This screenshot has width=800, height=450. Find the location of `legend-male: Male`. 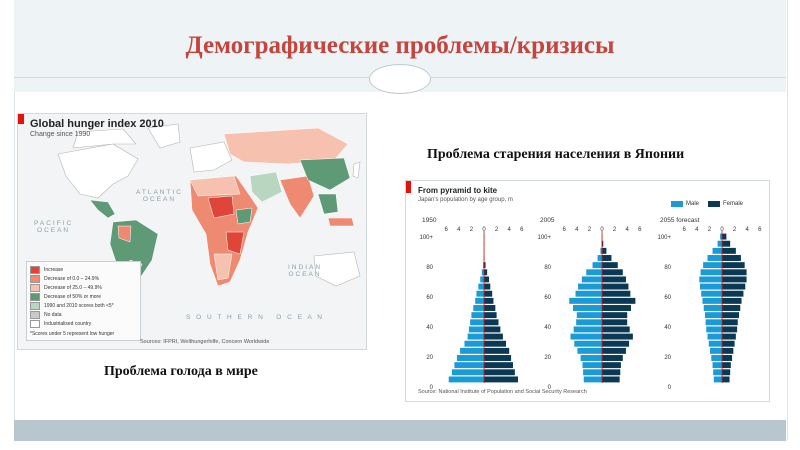

legend-male: Male is located at coordinates (685, 204).